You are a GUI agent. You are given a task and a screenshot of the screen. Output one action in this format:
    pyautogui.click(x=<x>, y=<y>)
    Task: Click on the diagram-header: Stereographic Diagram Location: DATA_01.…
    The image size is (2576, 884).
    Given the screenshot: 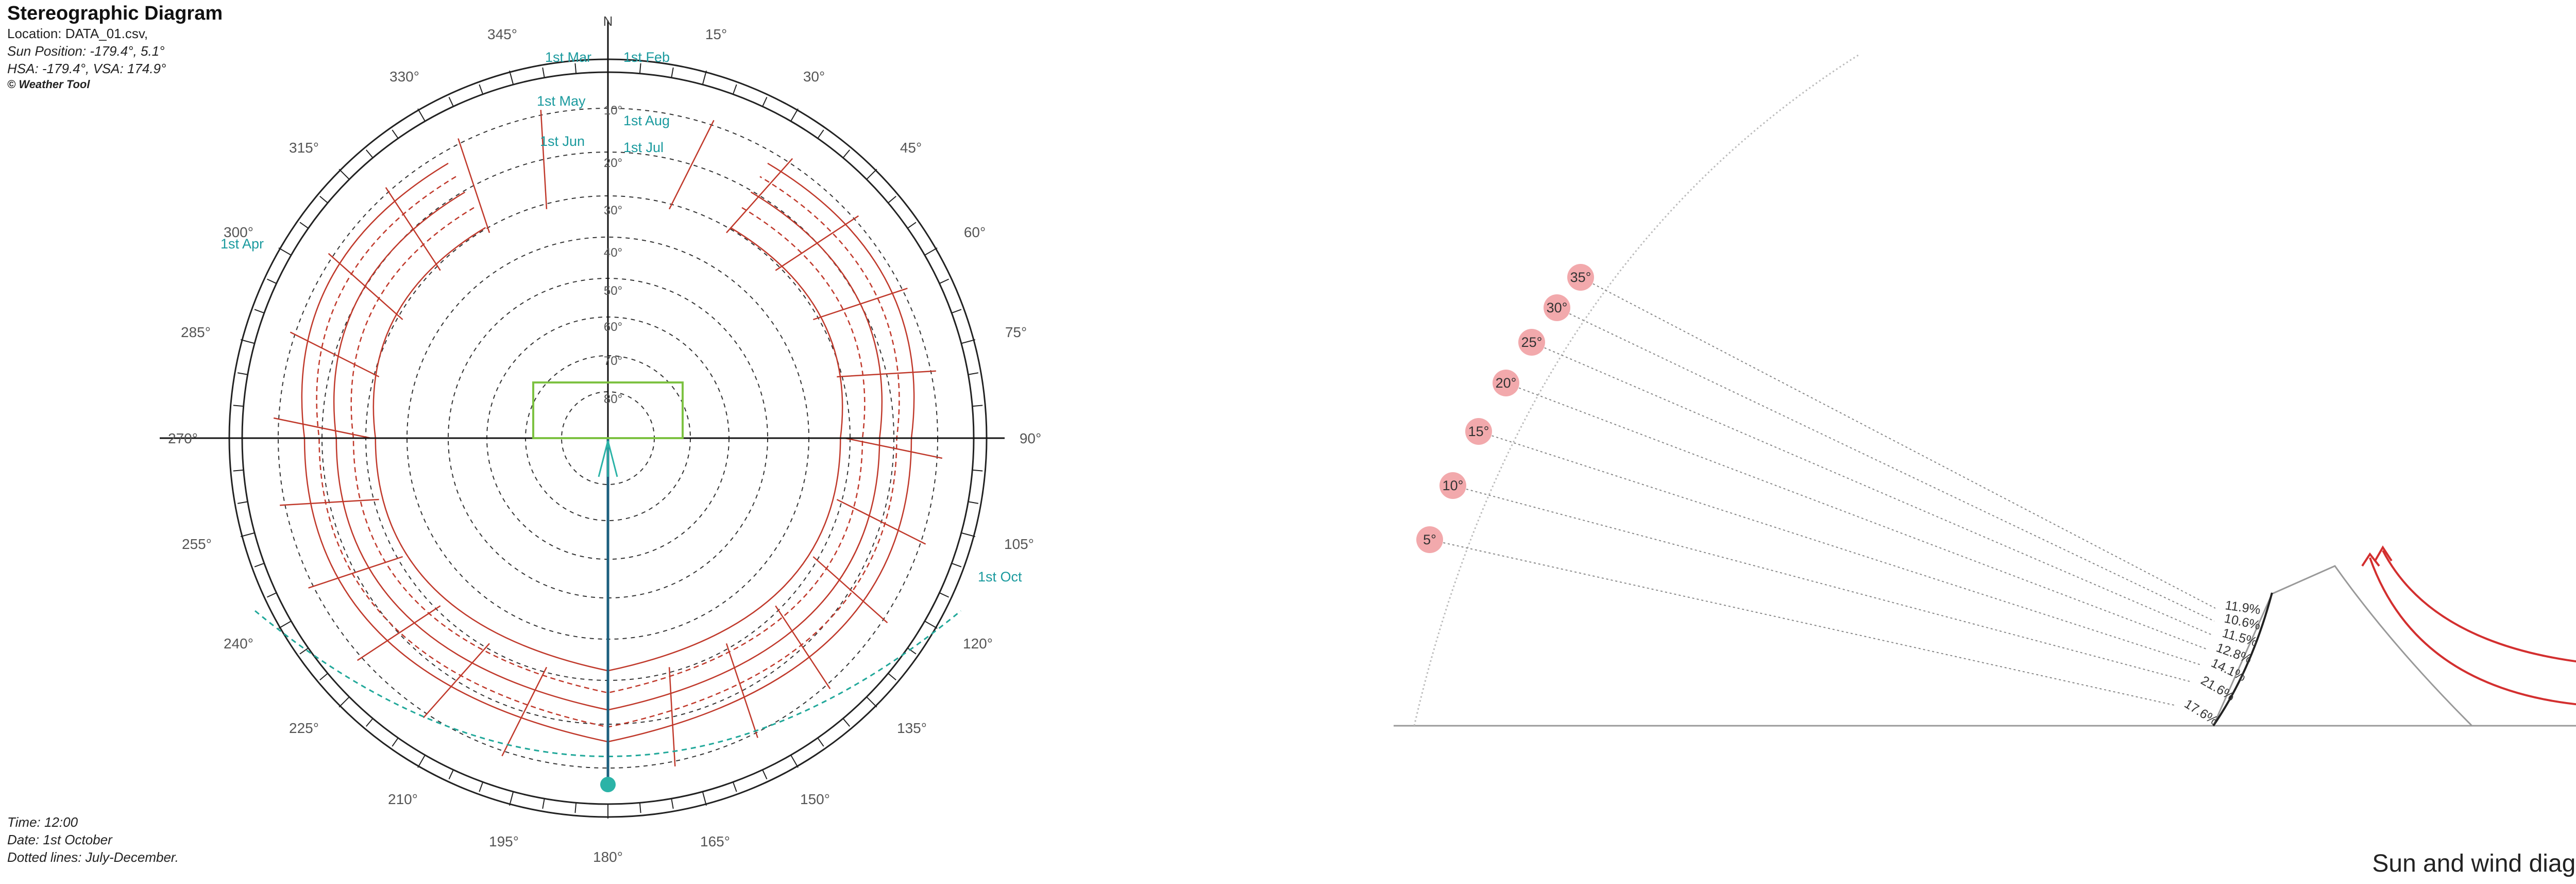 What is the action you would take?
    pyautogui.click(x=115, y=47)
    